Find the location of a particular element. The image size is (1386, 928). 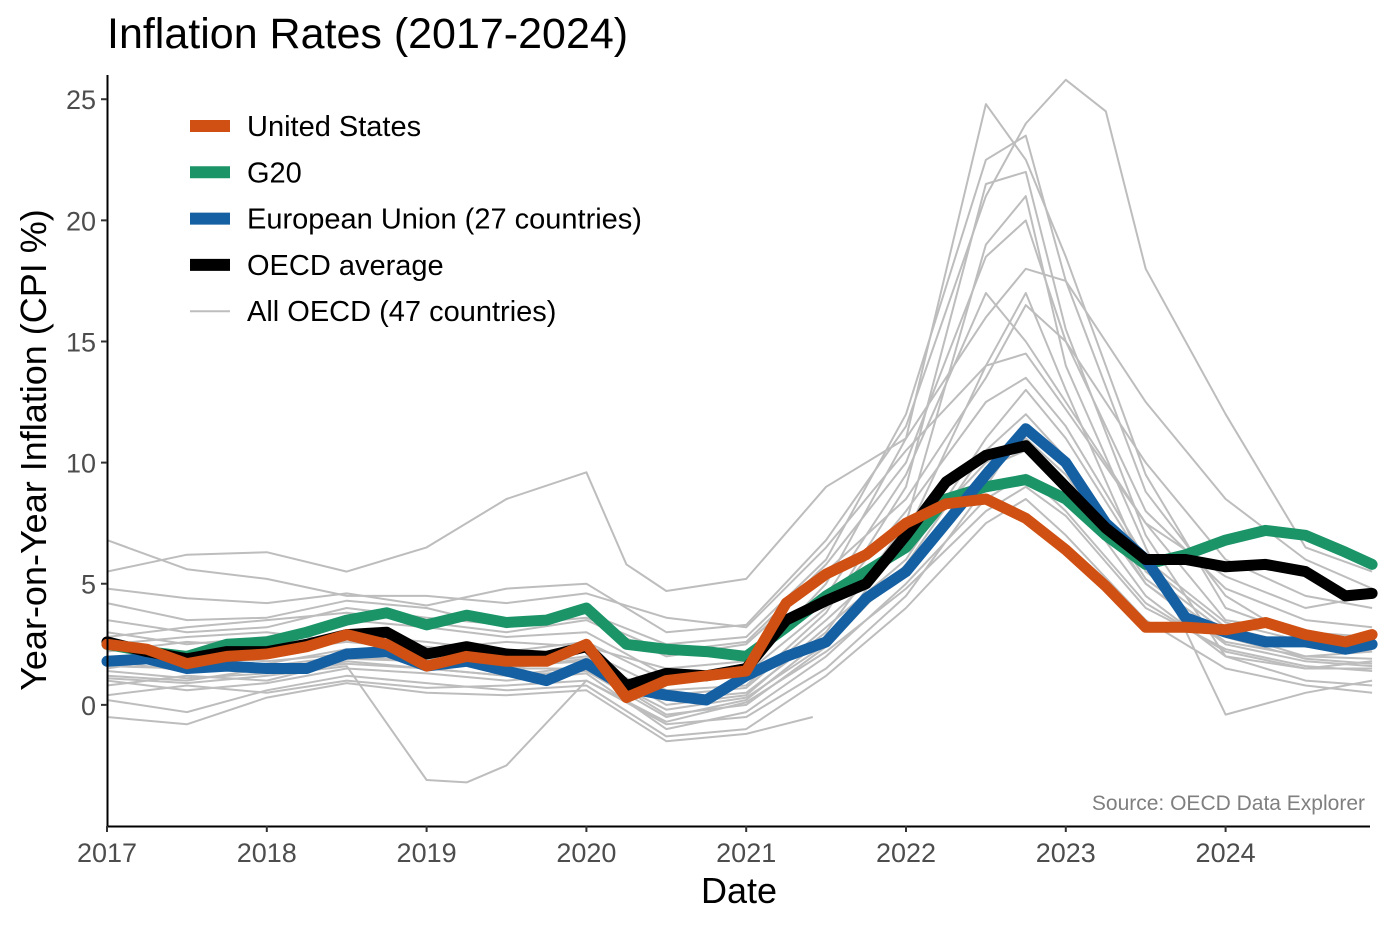

x-axis-title: Date is located at coordinates (739, 890).